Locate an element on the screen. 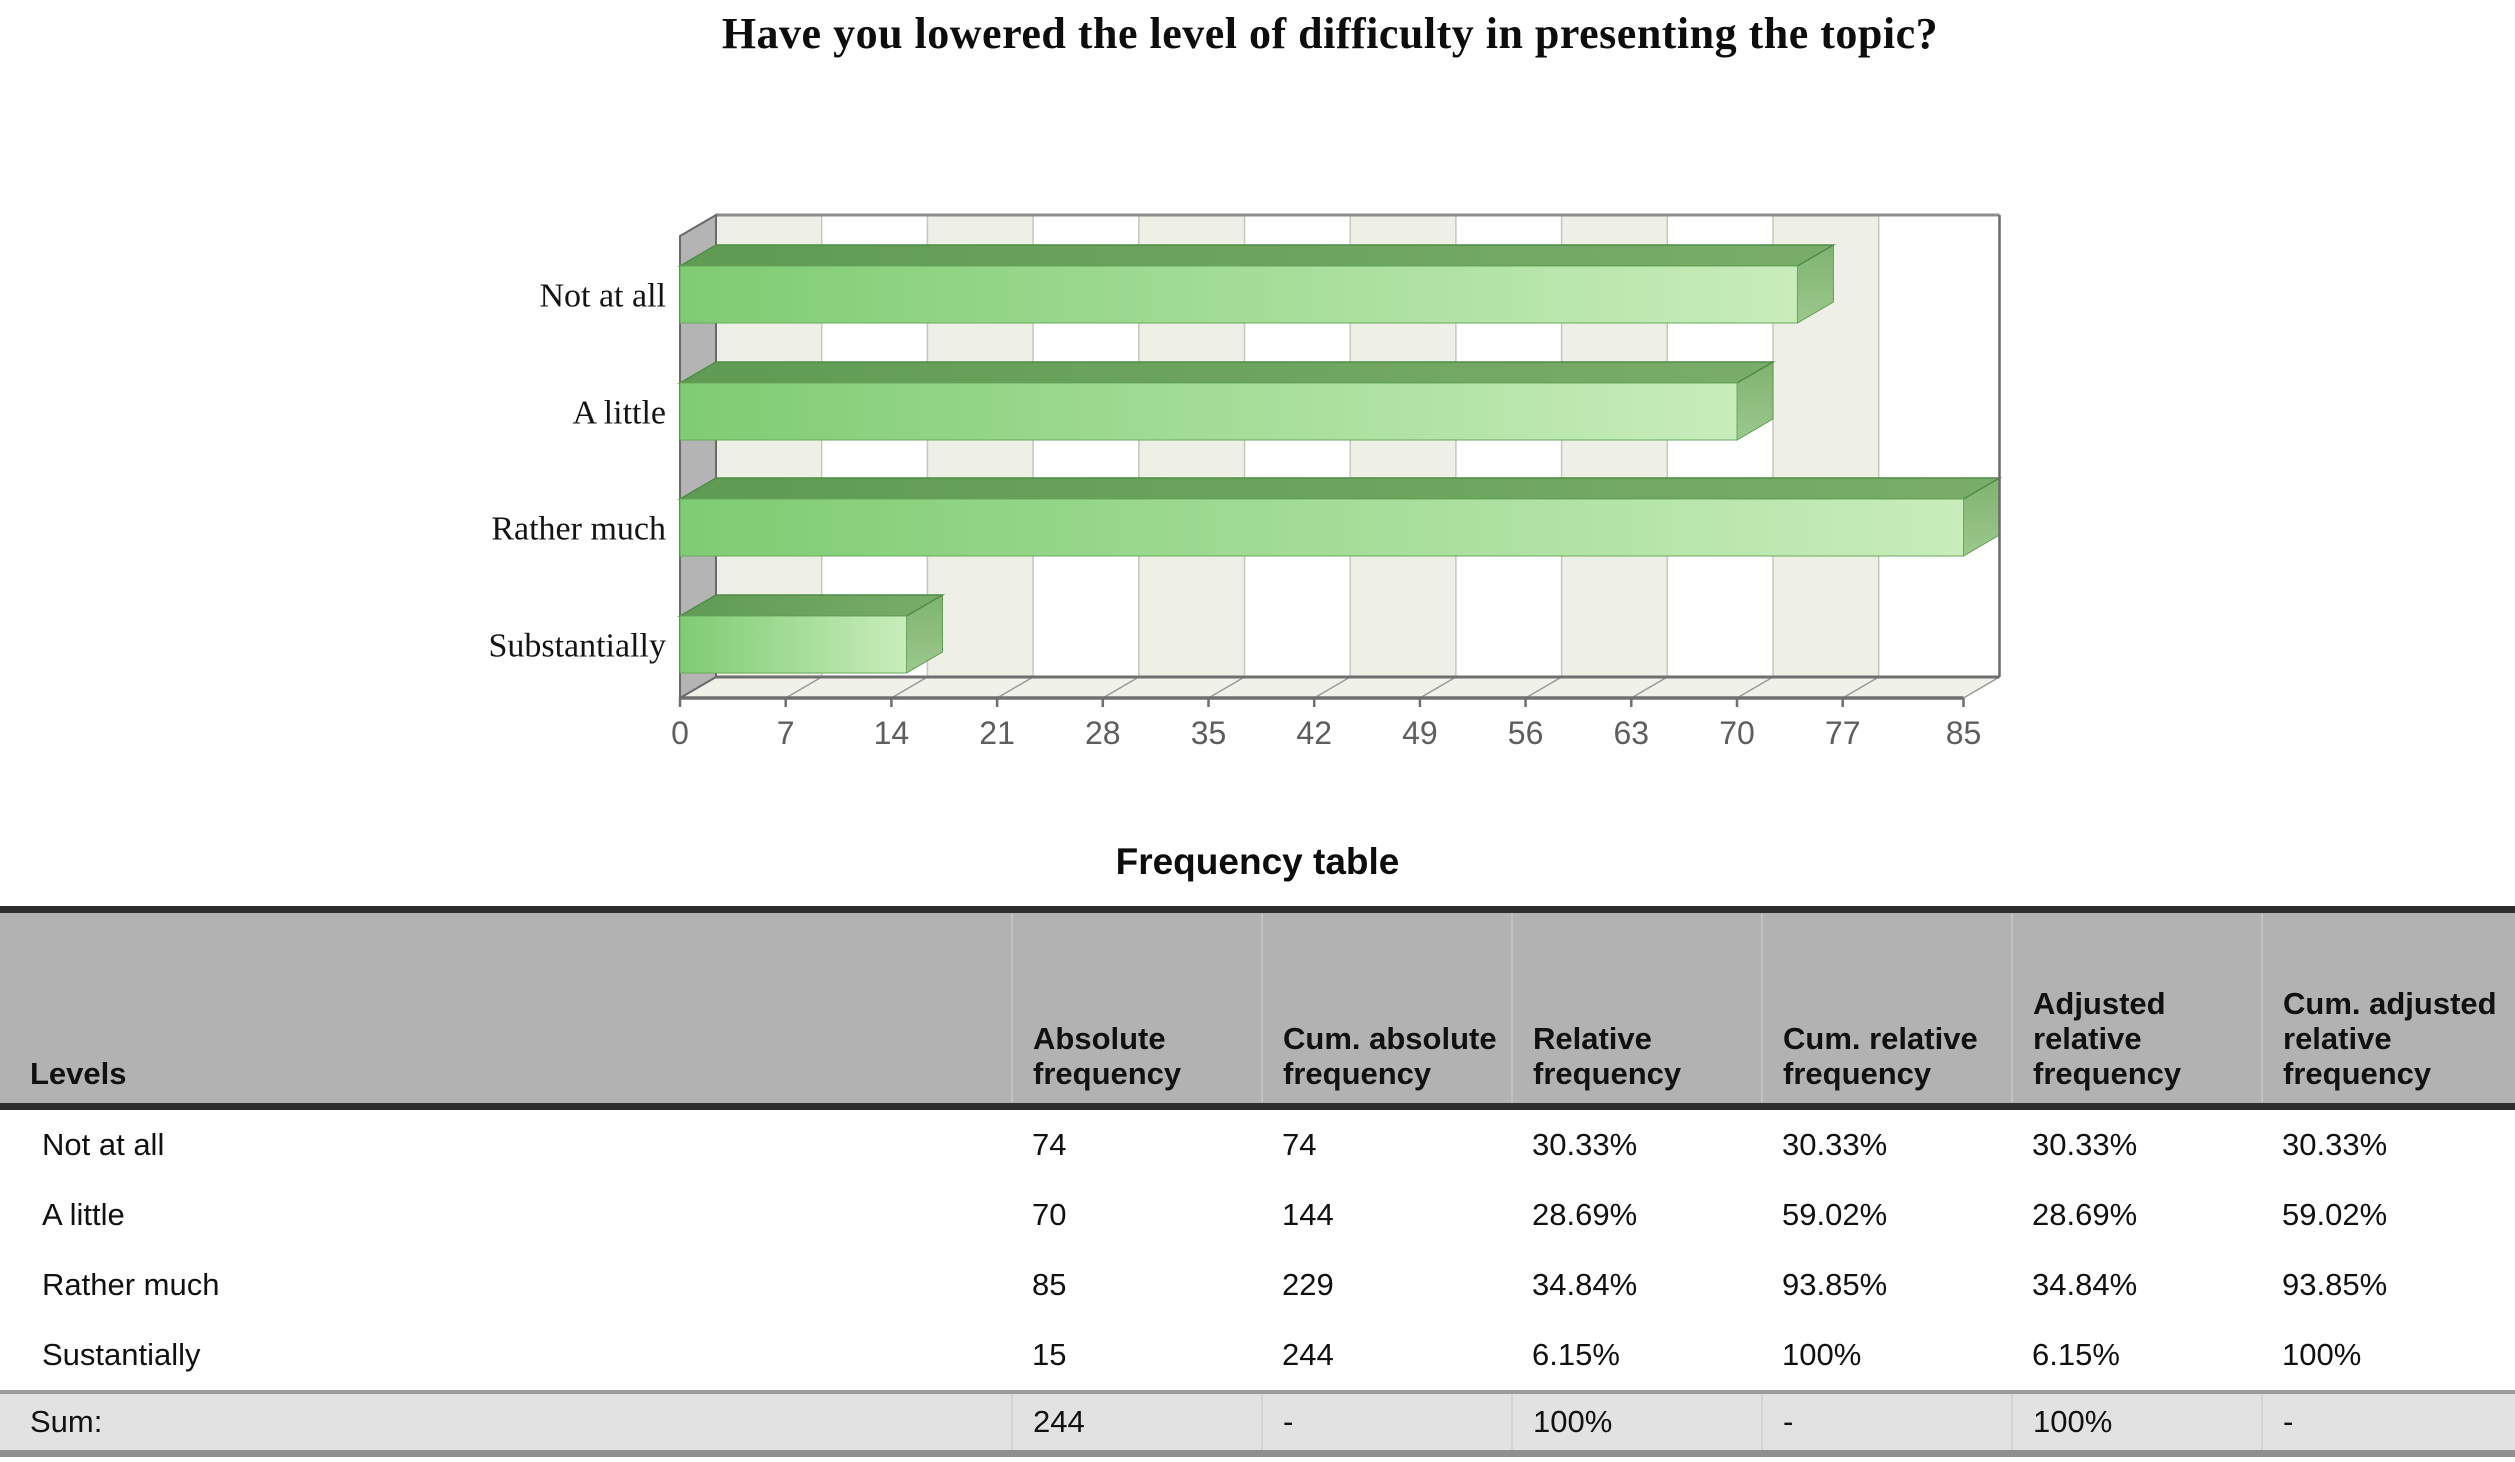 The width and height of the screenshot is (2515, 1462). table-sum-row: Sum: 244-100% -100% - is located at coordinates (1257, 1423).